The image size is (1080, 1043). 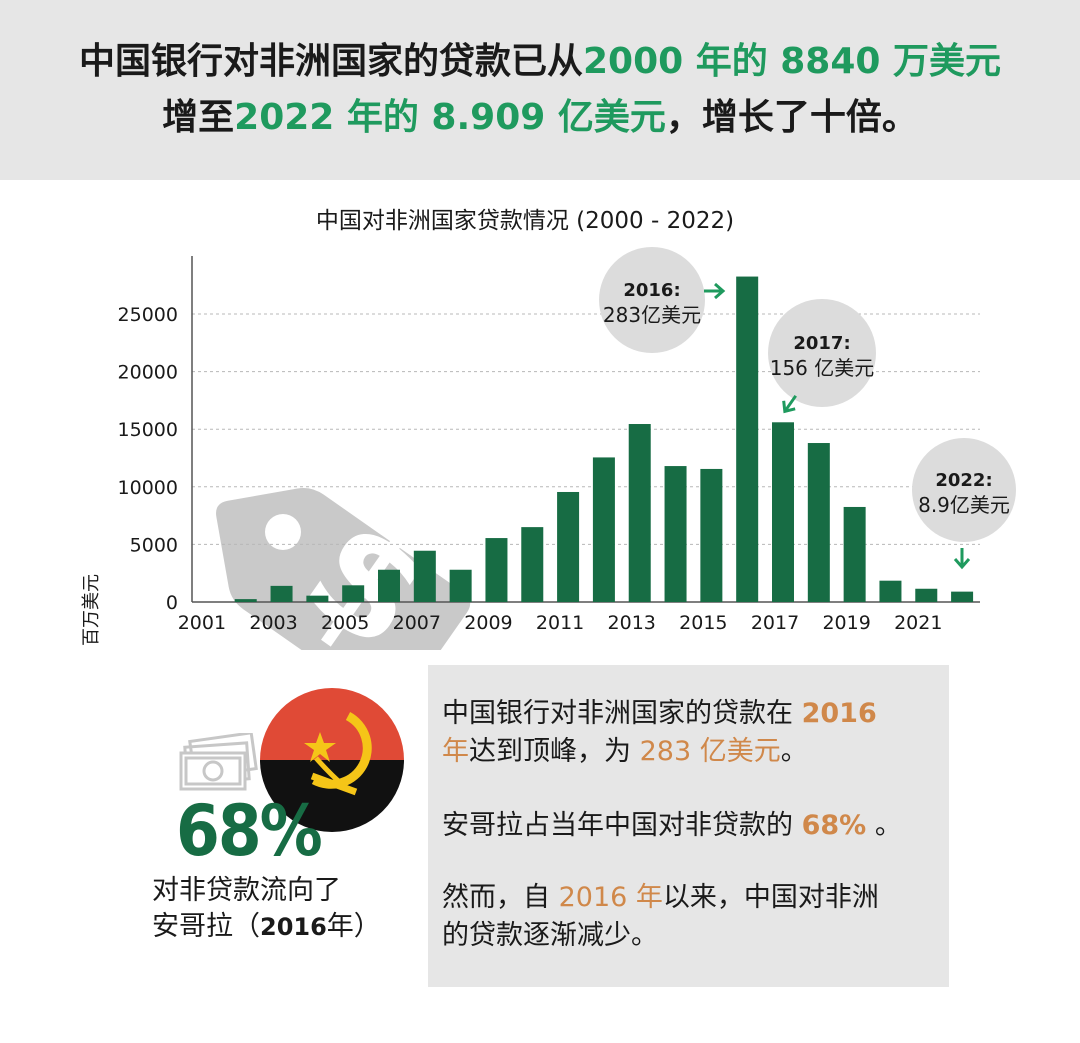 I want to click on headline-line-2: 增至2022 年的 8.909 亿美元，增长了十倍。, so click(x=540, y=118).